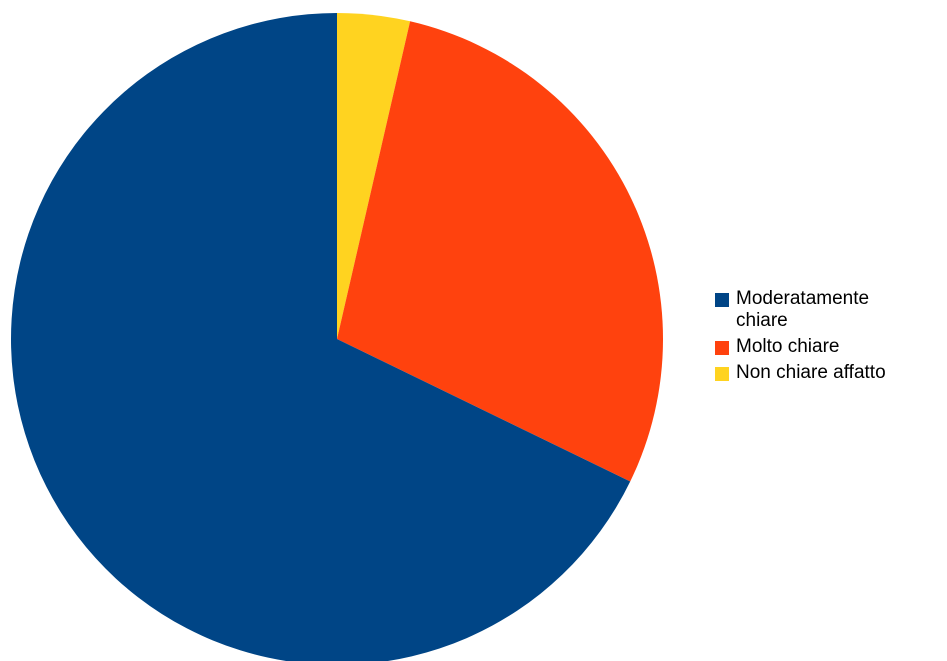 The width and height of the screenshot is (947, 661). What do you see at coordinates (803, 309) in the screenshot?
I see `legend-label-moderatamente-chiare: Moderatamente chiare` at bounding box center [803, 309].